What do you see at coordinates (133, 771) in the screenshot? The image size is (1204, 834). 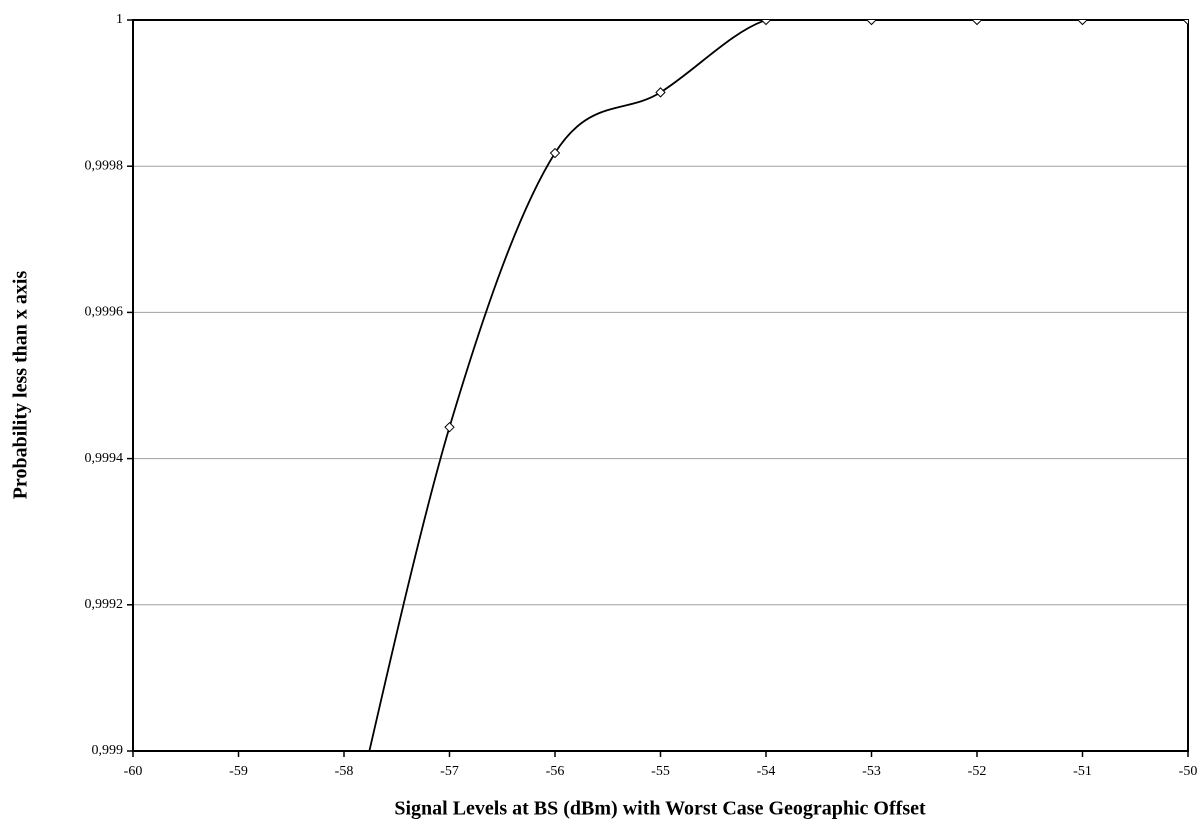 I see `x-tick-label: -60` at bounding box center [133, 771].